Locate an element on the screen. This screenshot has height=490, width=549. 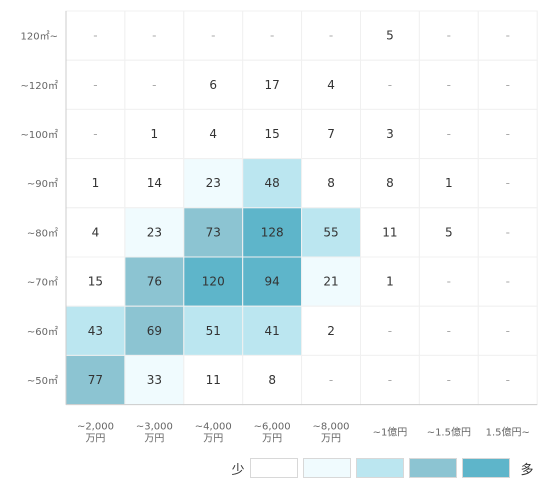
cell-value: 23 is located at coordinates (154, 232).